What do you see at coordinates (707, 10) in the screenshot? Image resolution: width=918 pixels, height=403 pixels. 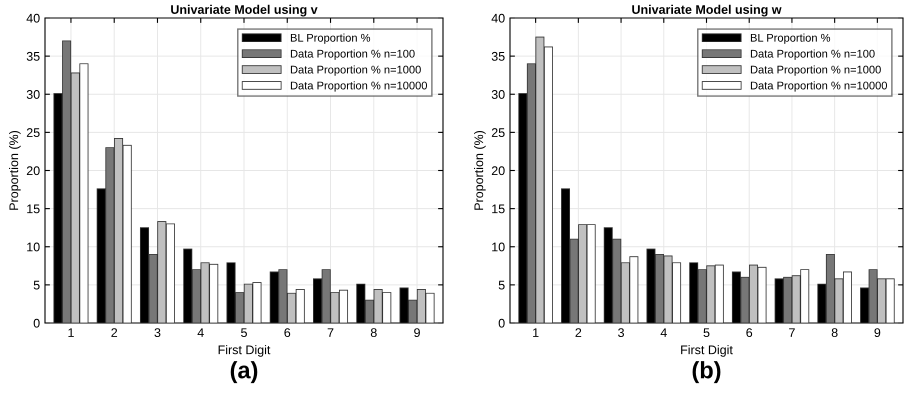 I see `chart-title: Univariate Model using w` at bounding box center [707, 10].